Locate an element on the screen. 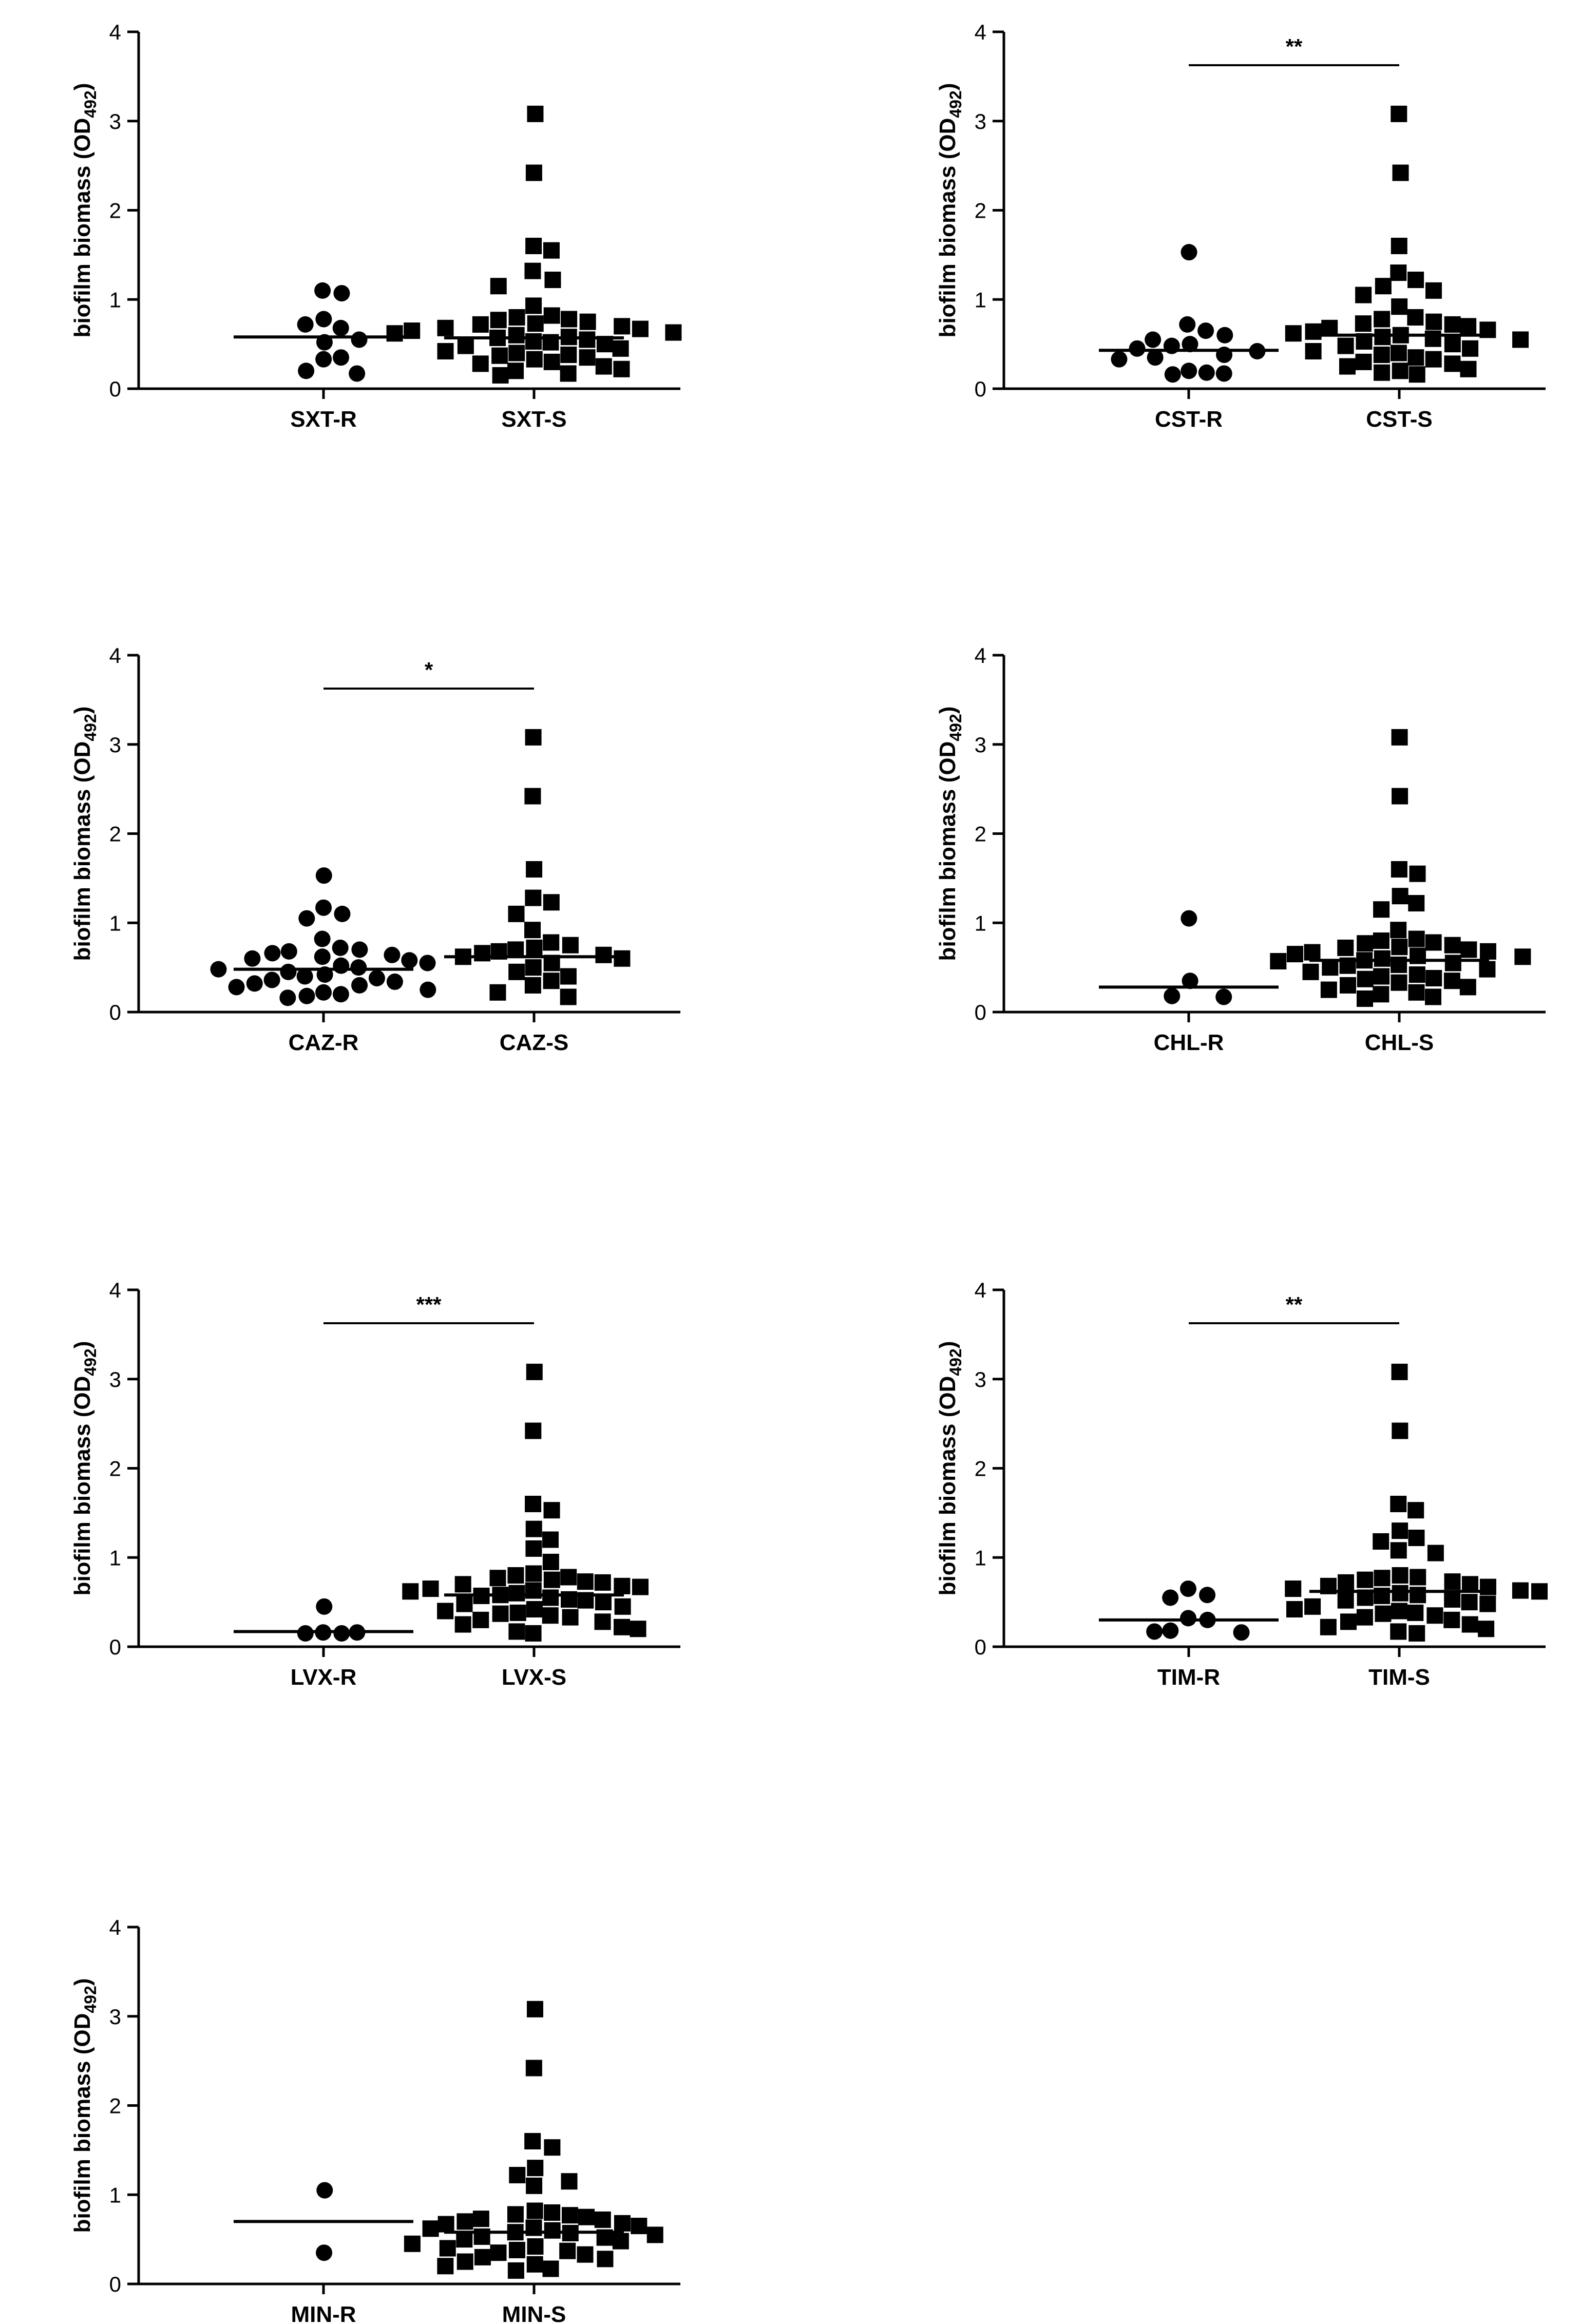 Image resolution: width=1580 pixels, height=2324 pixels. category-label: TIM-S is located at coordinates (1399, 1677).